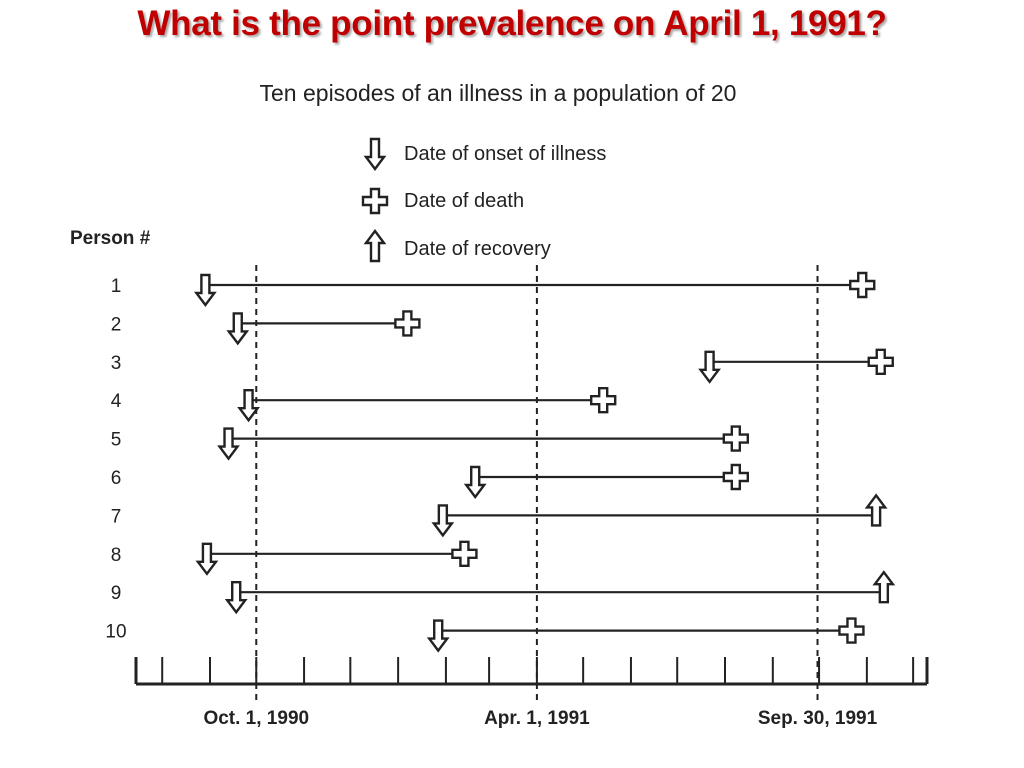  What do you see at coordinates (464, 201) in the screenshot?
I see `legend-label-death: Date of death` at bounding box center [464, 201].